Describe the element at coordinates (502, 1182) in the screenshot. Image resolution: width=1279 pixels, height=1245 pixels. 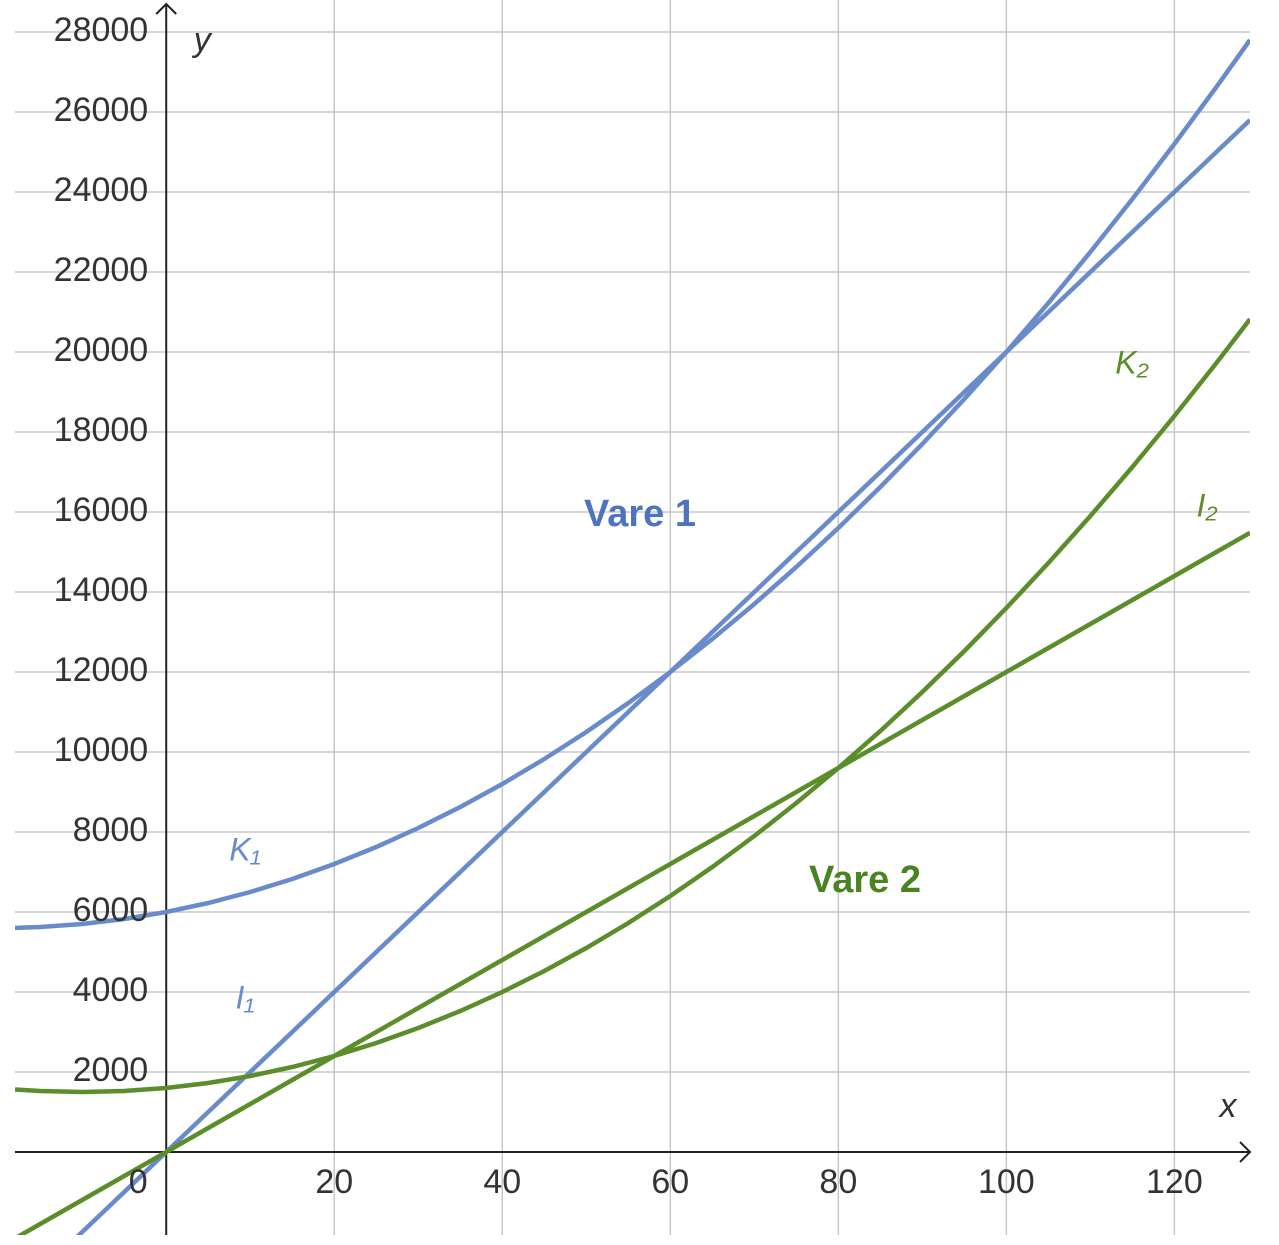
I see `x-tick-label: 40` at that location.